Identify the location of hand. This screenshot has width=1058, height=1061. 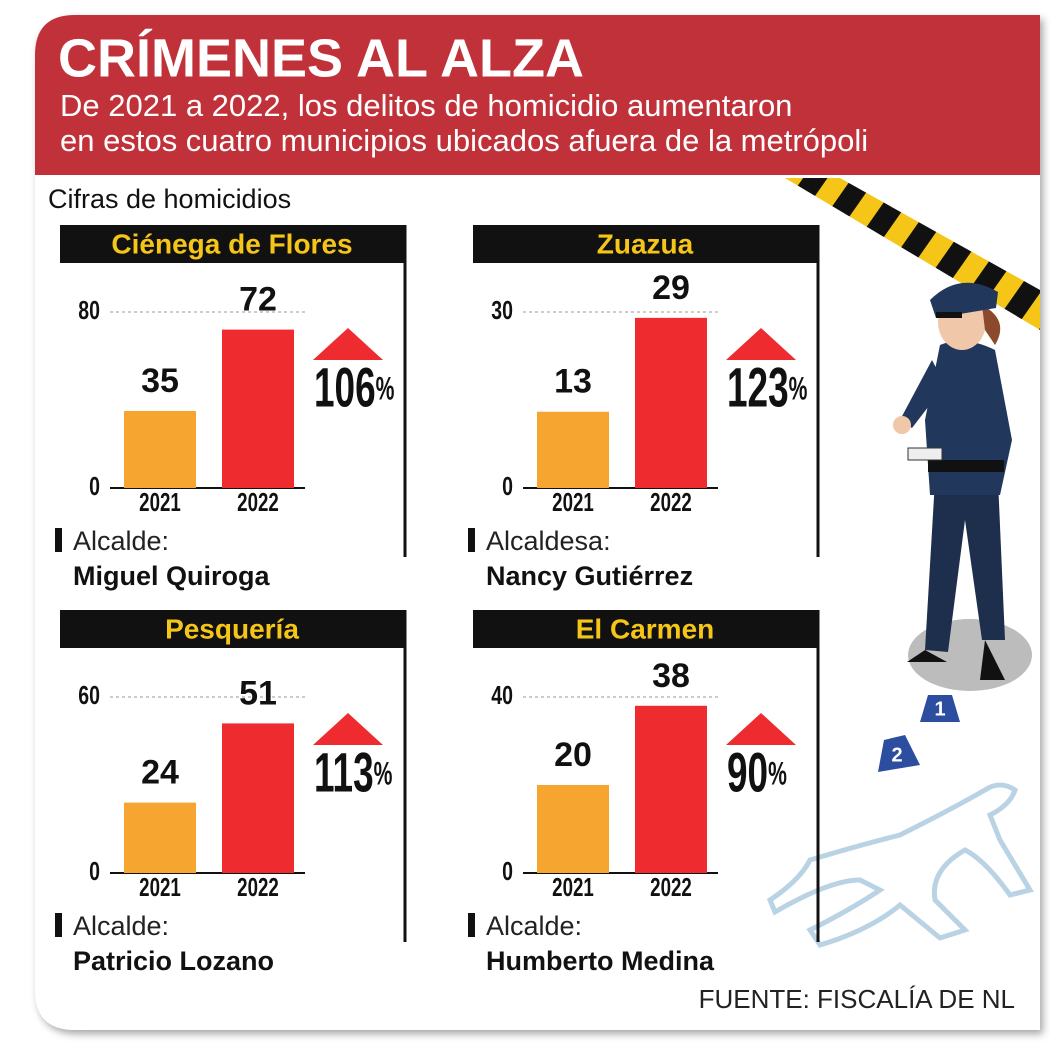
(902, 425).